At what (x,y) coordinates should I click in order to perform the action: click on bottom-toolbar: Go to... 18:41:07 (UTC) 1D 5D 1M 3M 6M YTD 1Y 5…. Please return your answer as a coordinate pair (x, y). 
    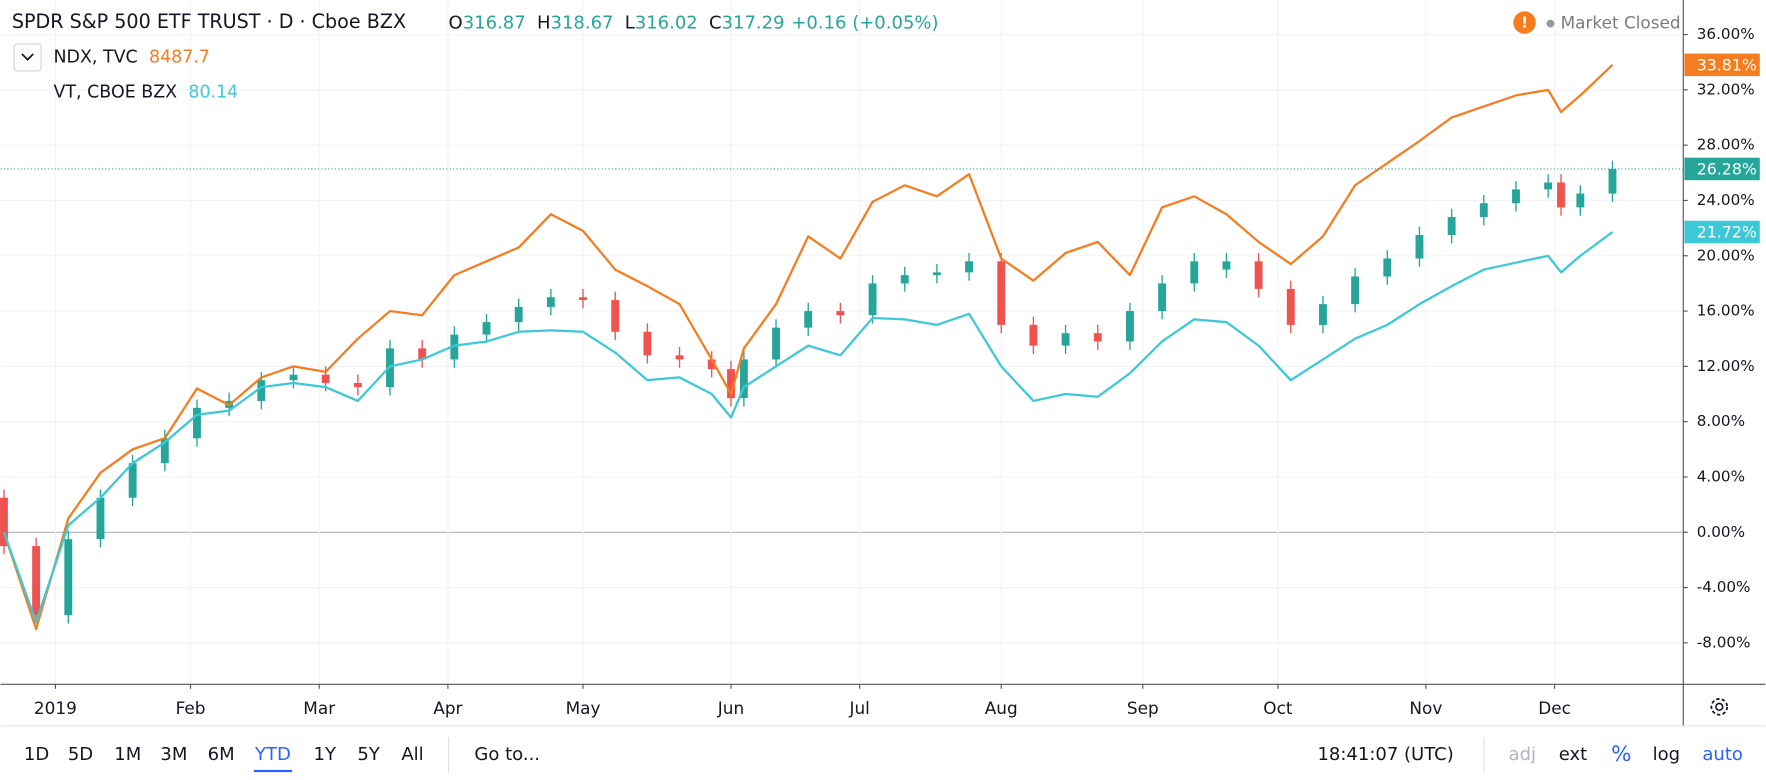
    Looking at the image, I should click on (883, 755).